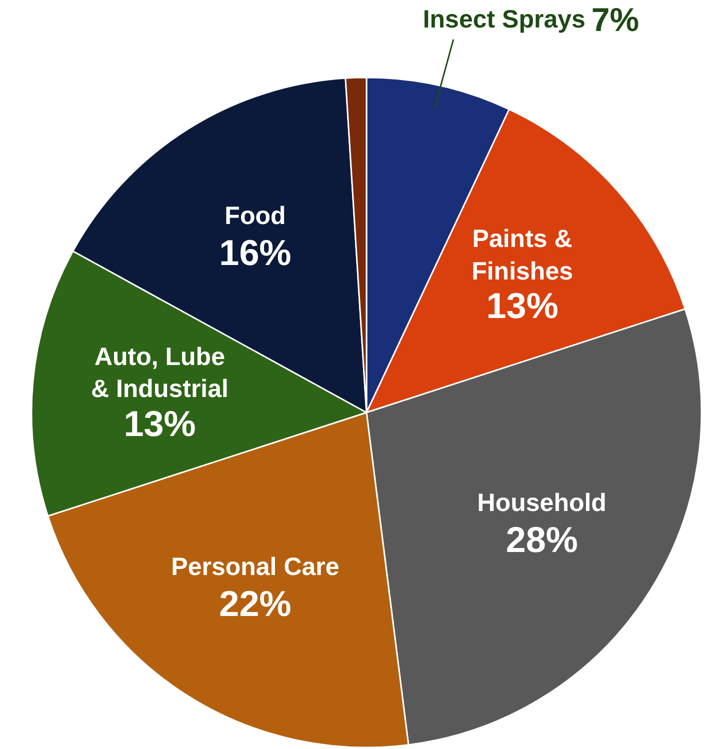 The height and width of the screenshot is (749, 704). I want to click on slice-label: Auto, Lube & Industrial, so click(159, 373).